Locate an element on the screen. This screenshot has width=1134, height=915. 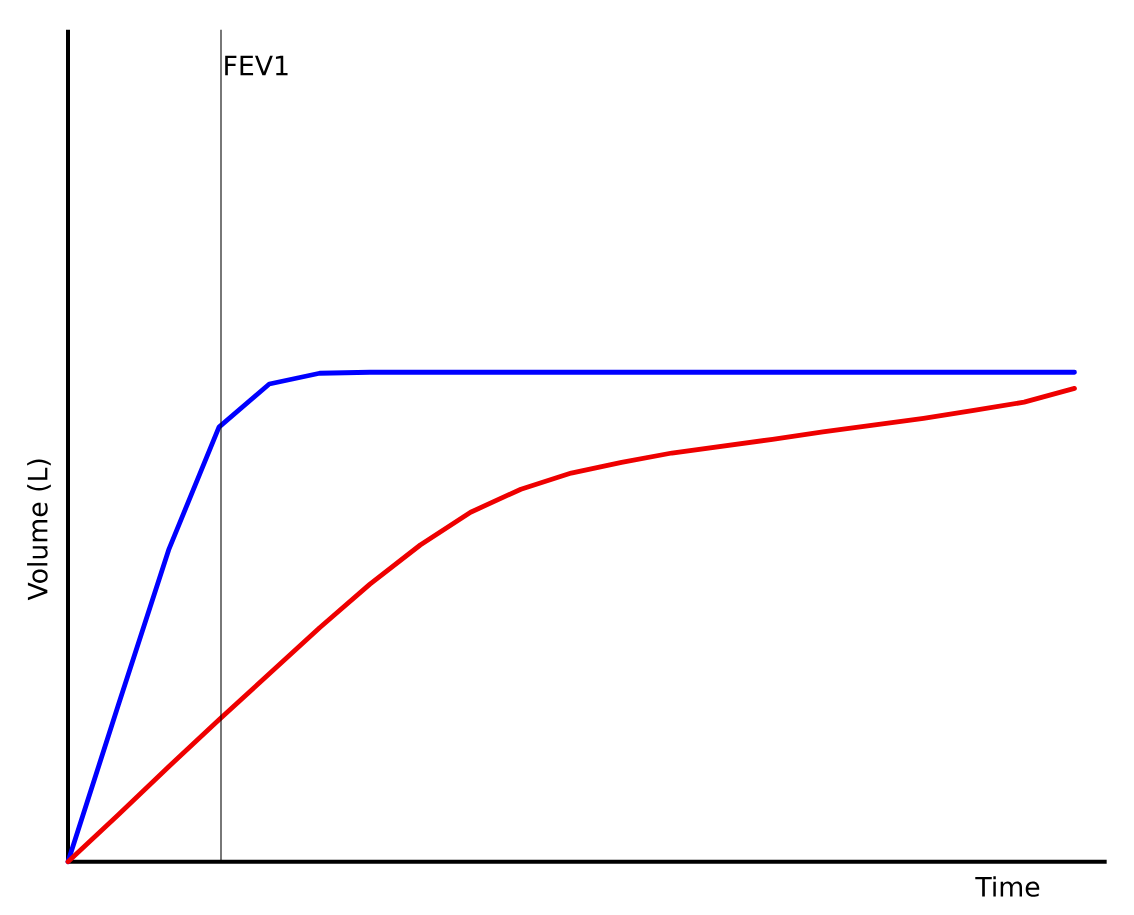
text: FEV1 is located at coordinates (256, 65).